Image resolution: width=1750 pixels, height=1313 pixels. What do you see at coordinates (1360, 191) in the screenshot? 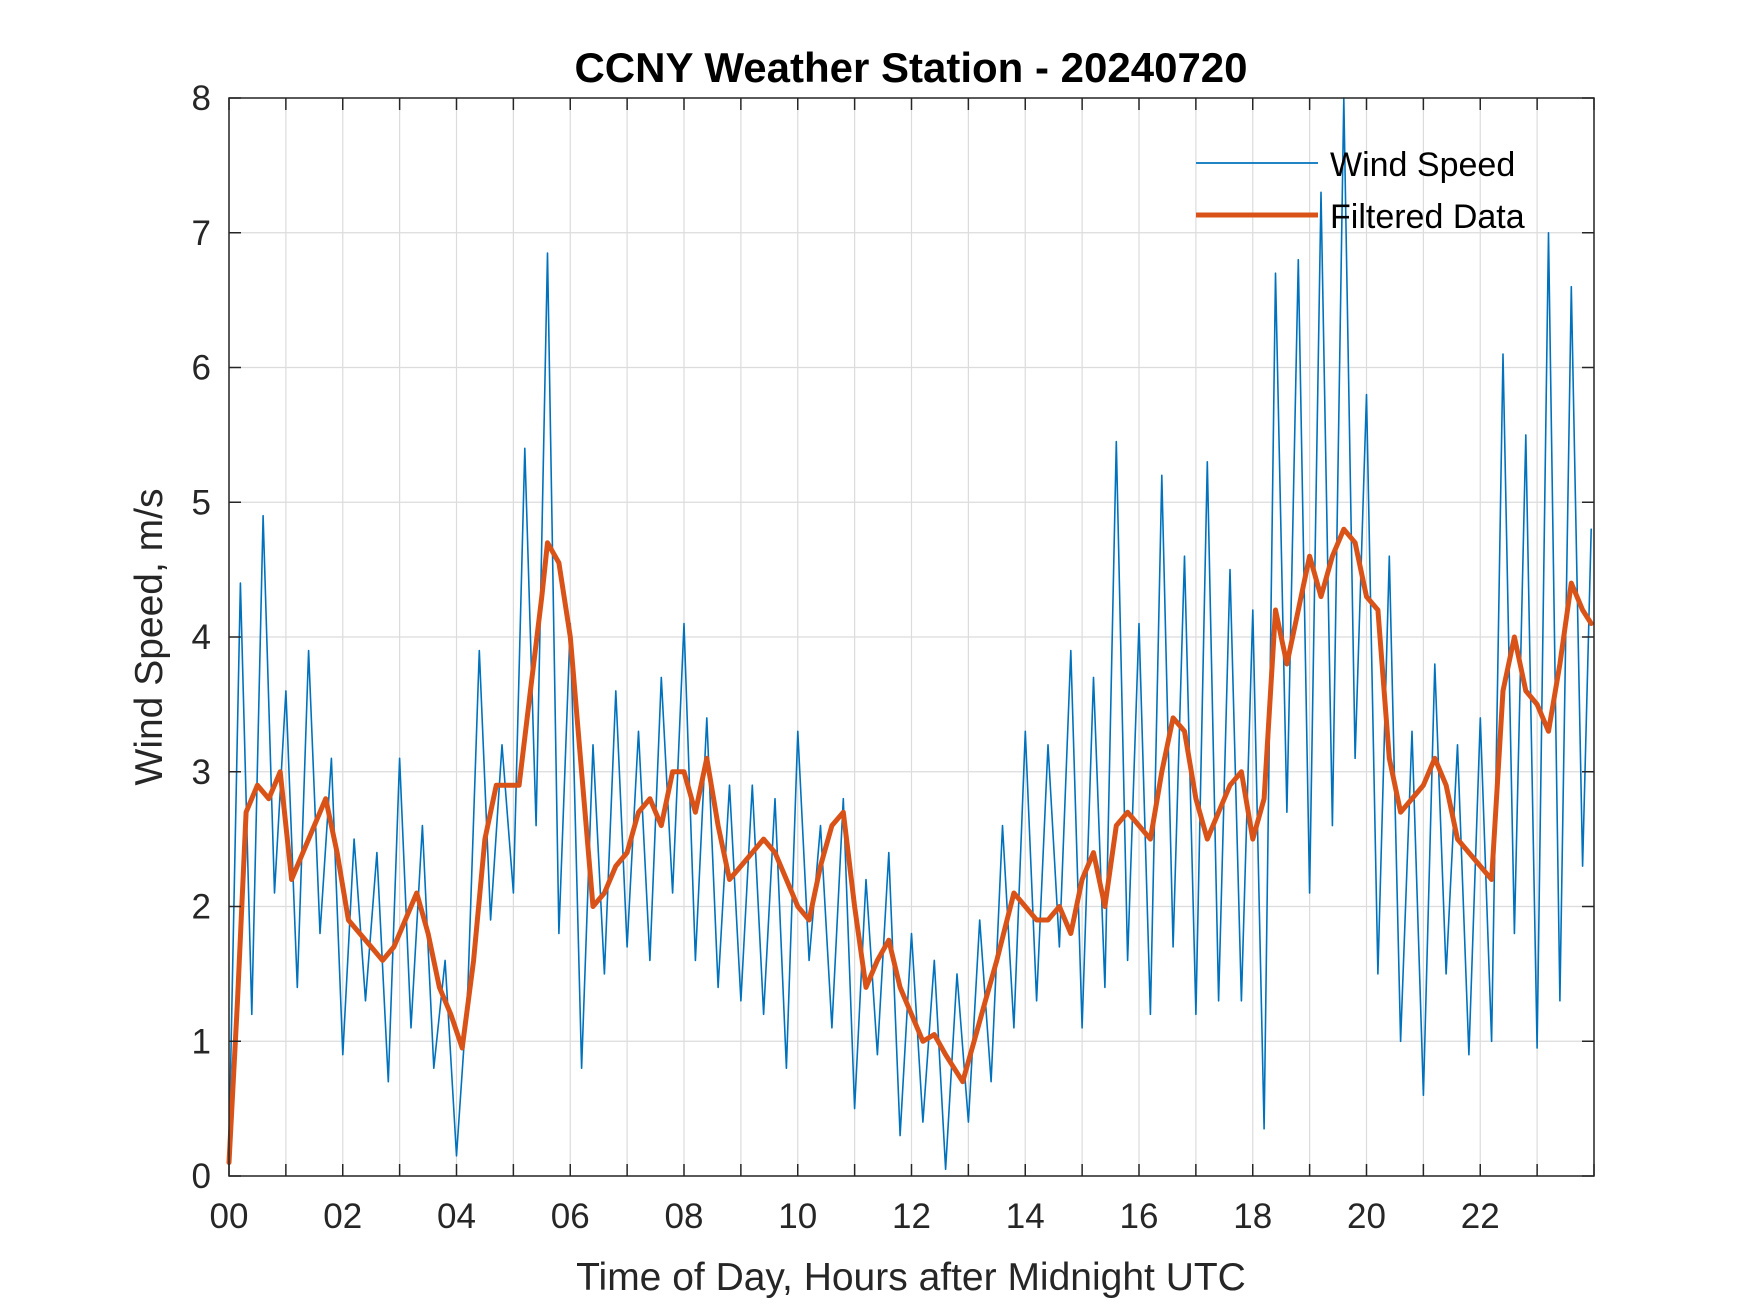
I see `legend: Wind Speed Filtered Data` at bounding box center [1360, 191].